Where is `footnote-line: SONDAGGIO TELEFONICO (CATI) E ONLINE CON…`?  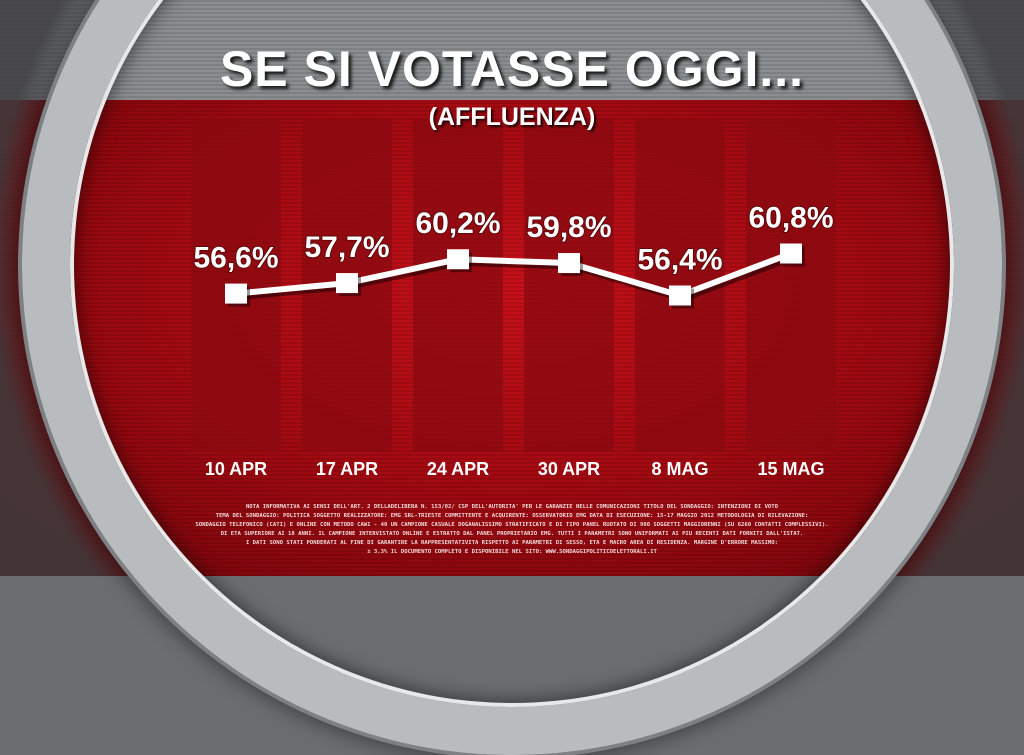 footnote-line: SONDAGGIO TELEFONICO (CATI) E ONLINE CON… is located at coordinates (512, 525).